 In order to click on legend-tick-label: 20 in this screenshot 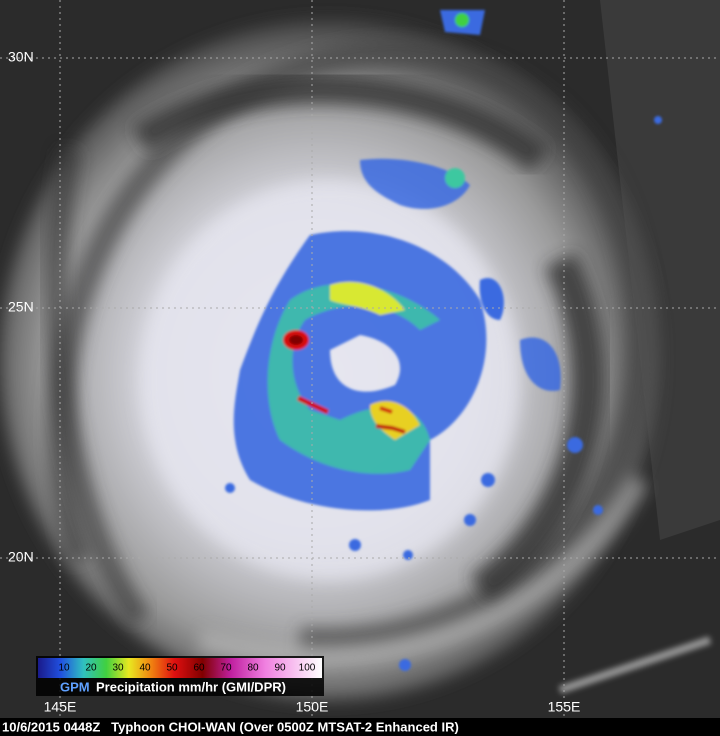, I will do `click(91, 668)`.